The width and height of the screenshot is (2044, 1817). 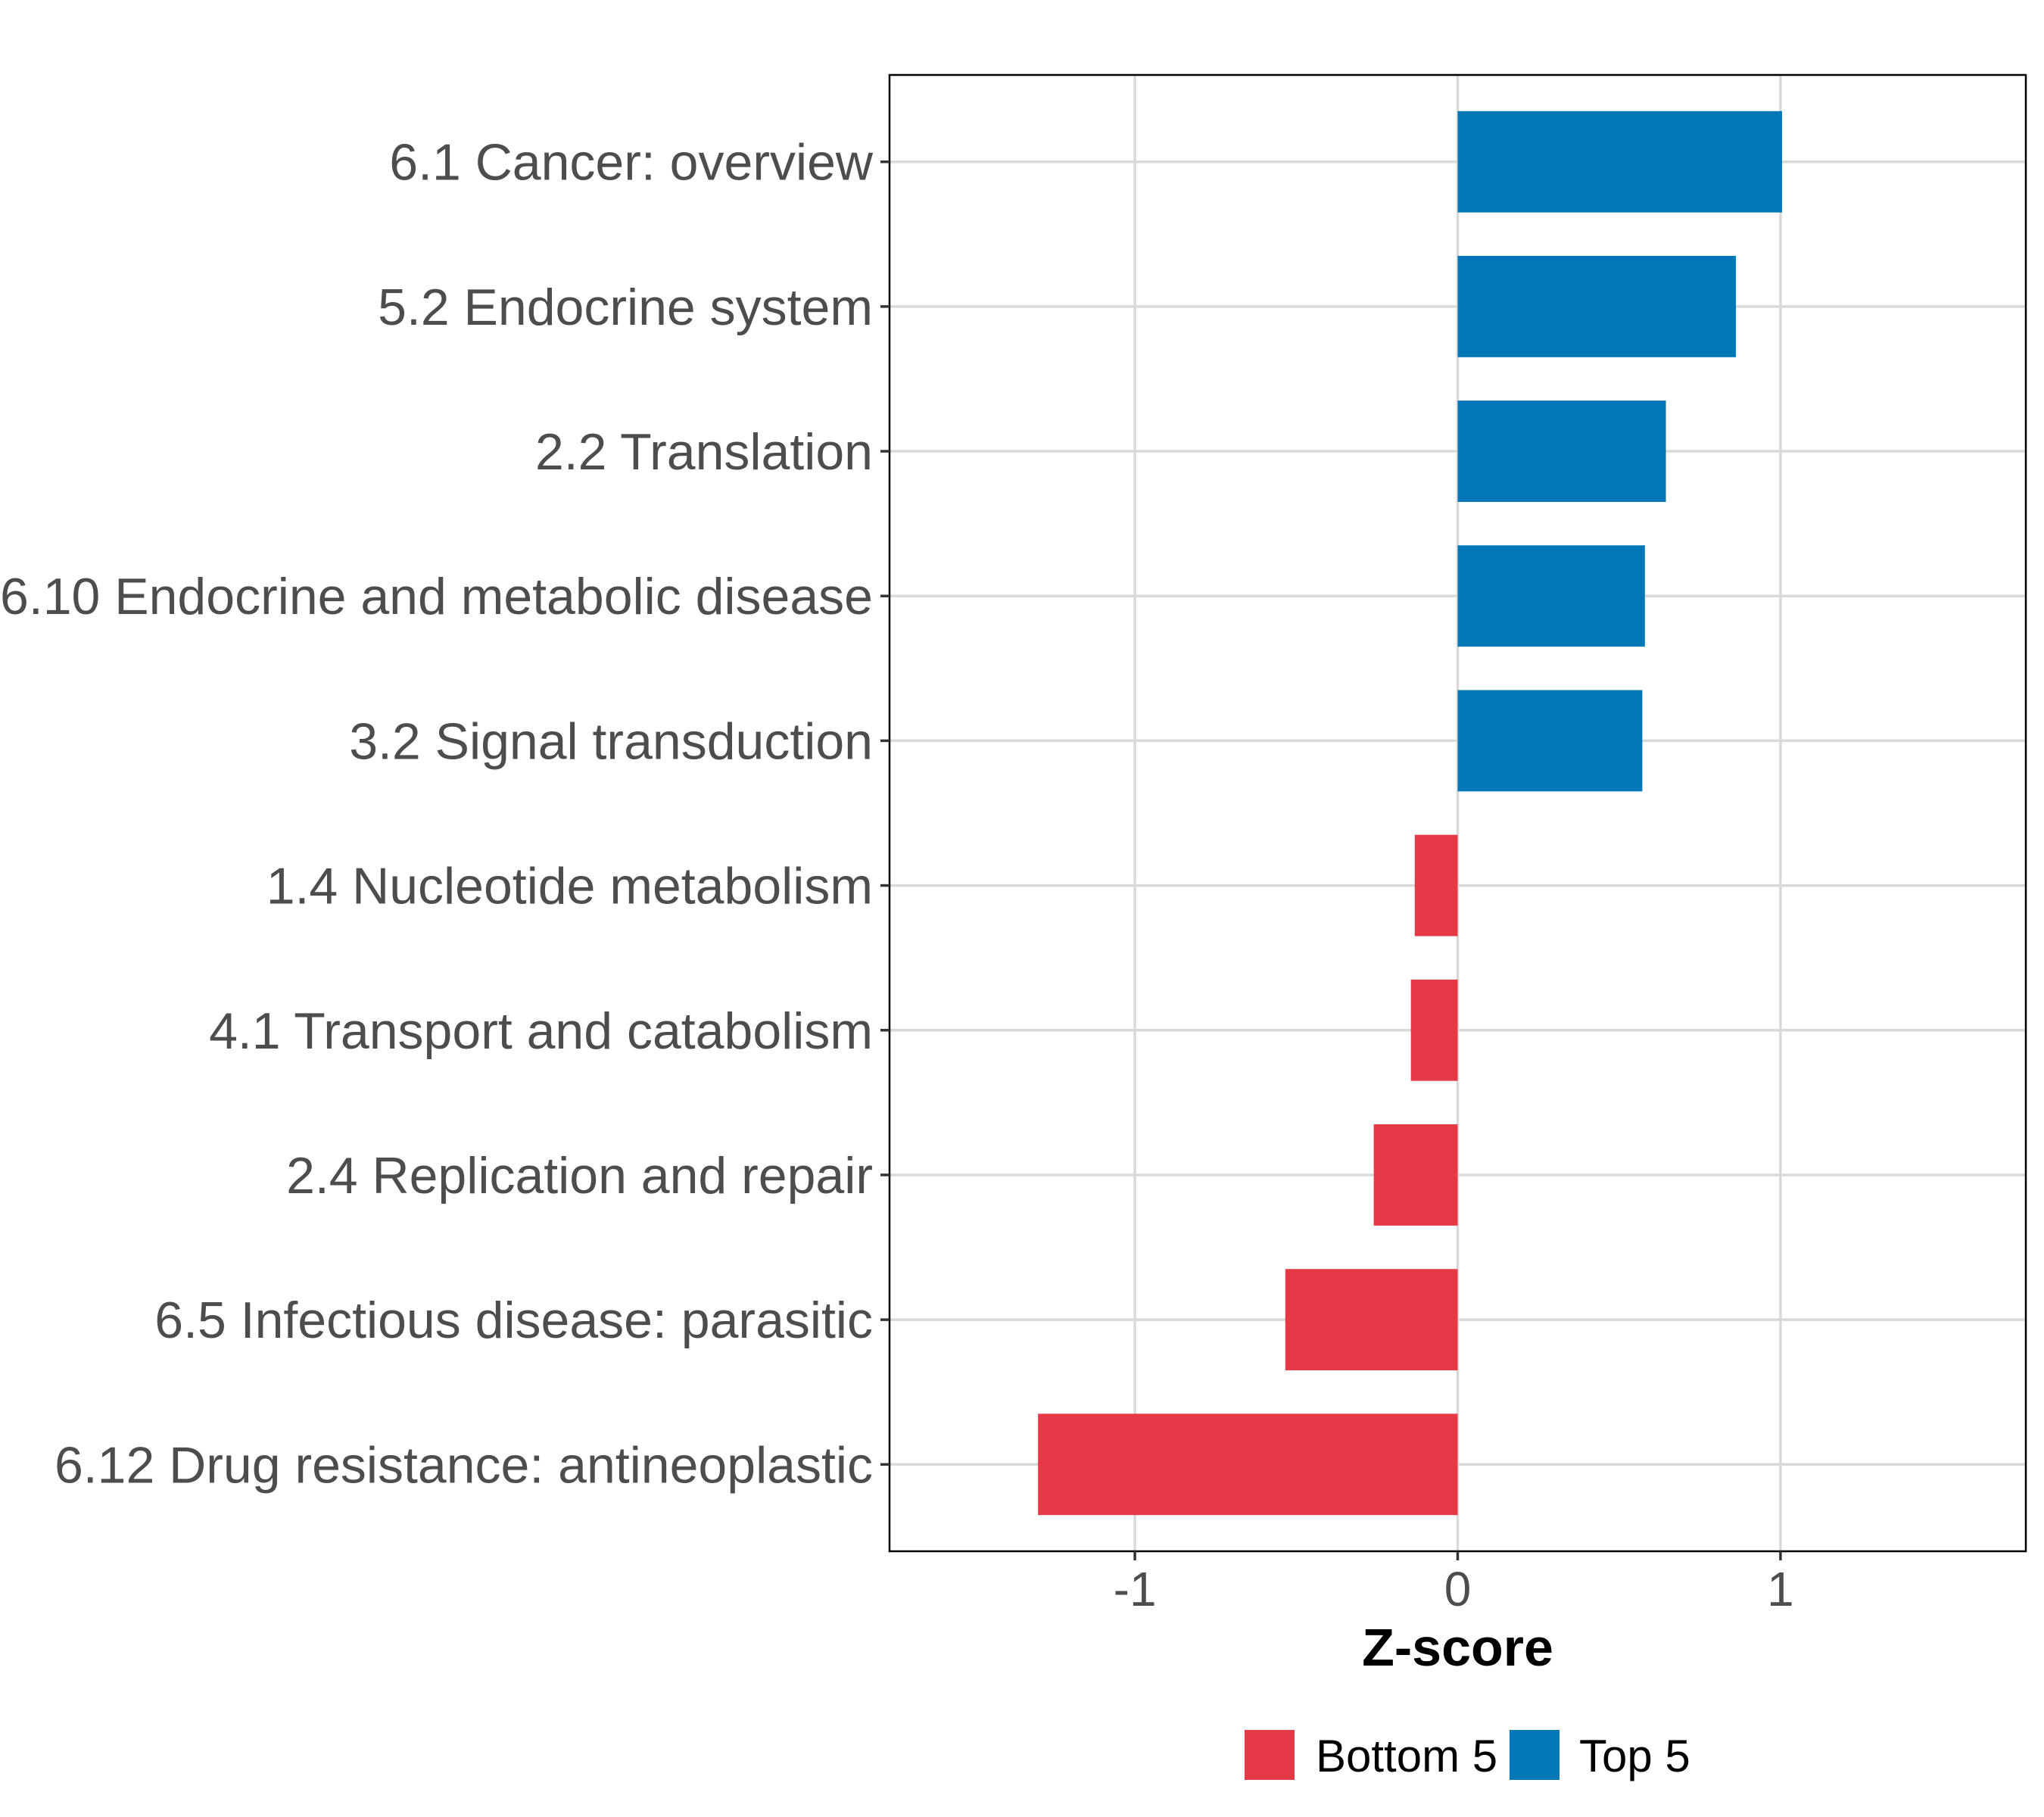 What do you see at coordinates (464, 1465) in the screenshot?
I see `y-tick-label: 6.12 Drug resistance: antineoplastic` at bounding box center [464, 1465].